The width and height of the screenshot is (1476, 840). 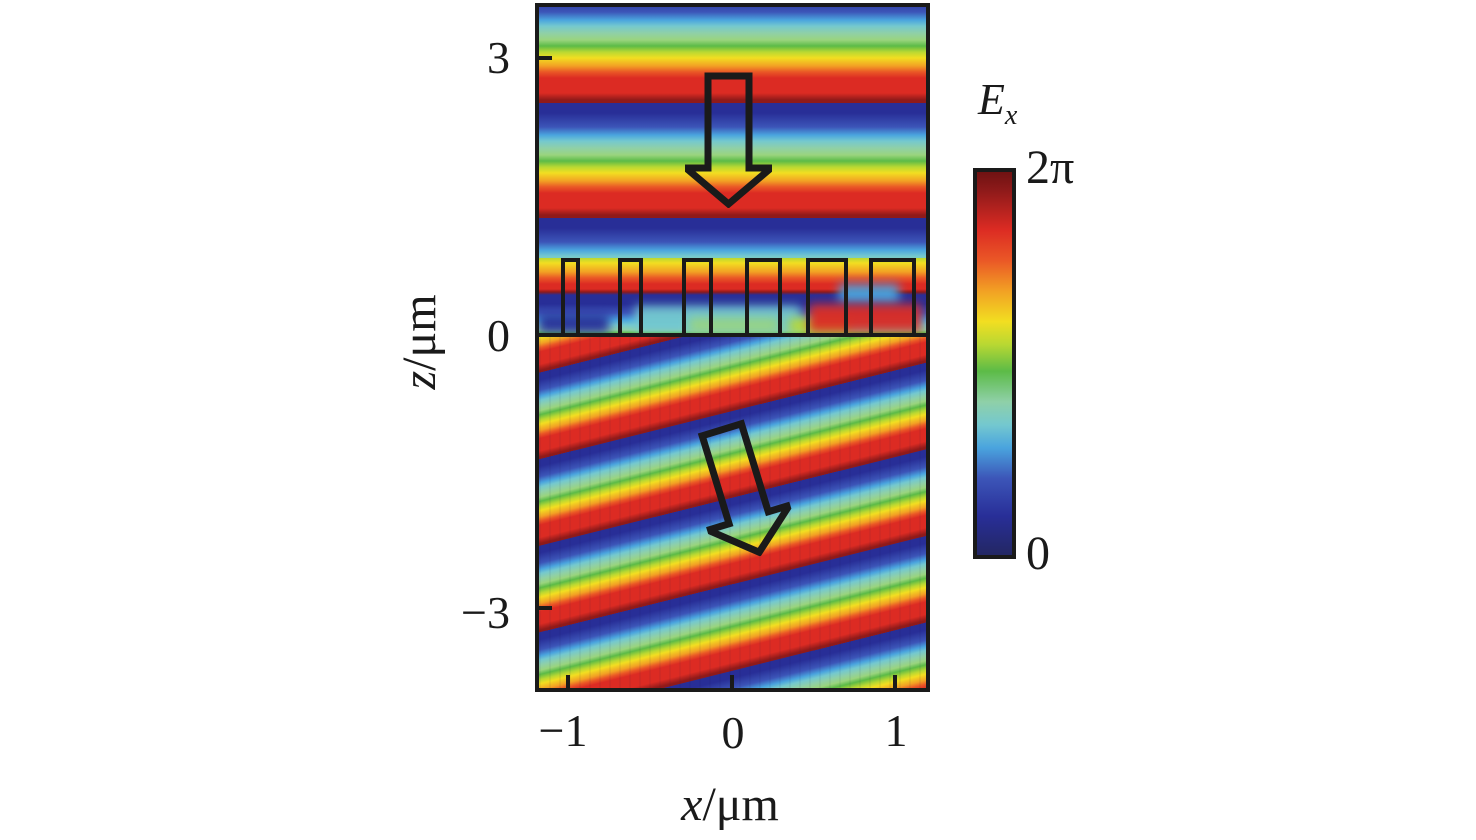 I want to click on x-tick-label-1: 1, so click(x=896, y=730).